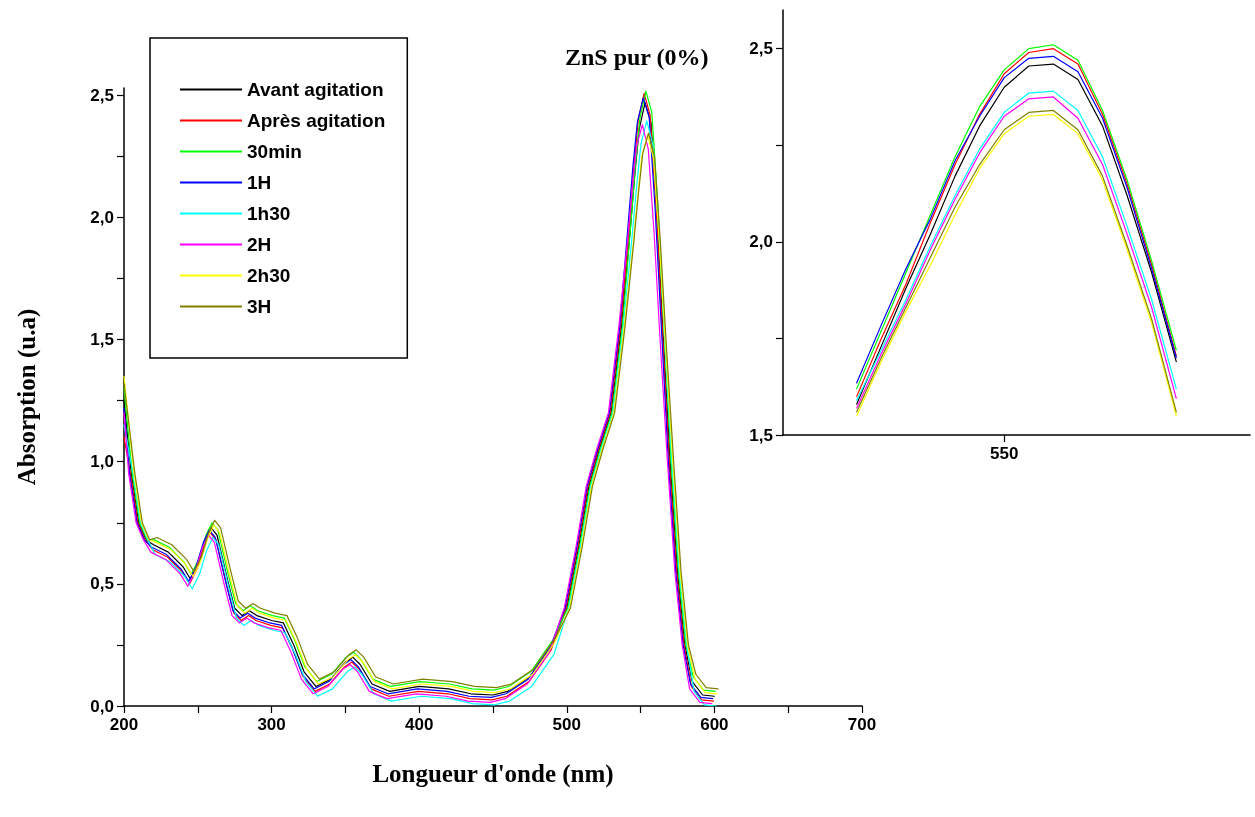 Image resolution: width=1255 pixels, height=817 pixels. Describe the element at coordinates (27, 397) in the screenshot. I see `y-axis-title: Absorption (u.a)` at that location.